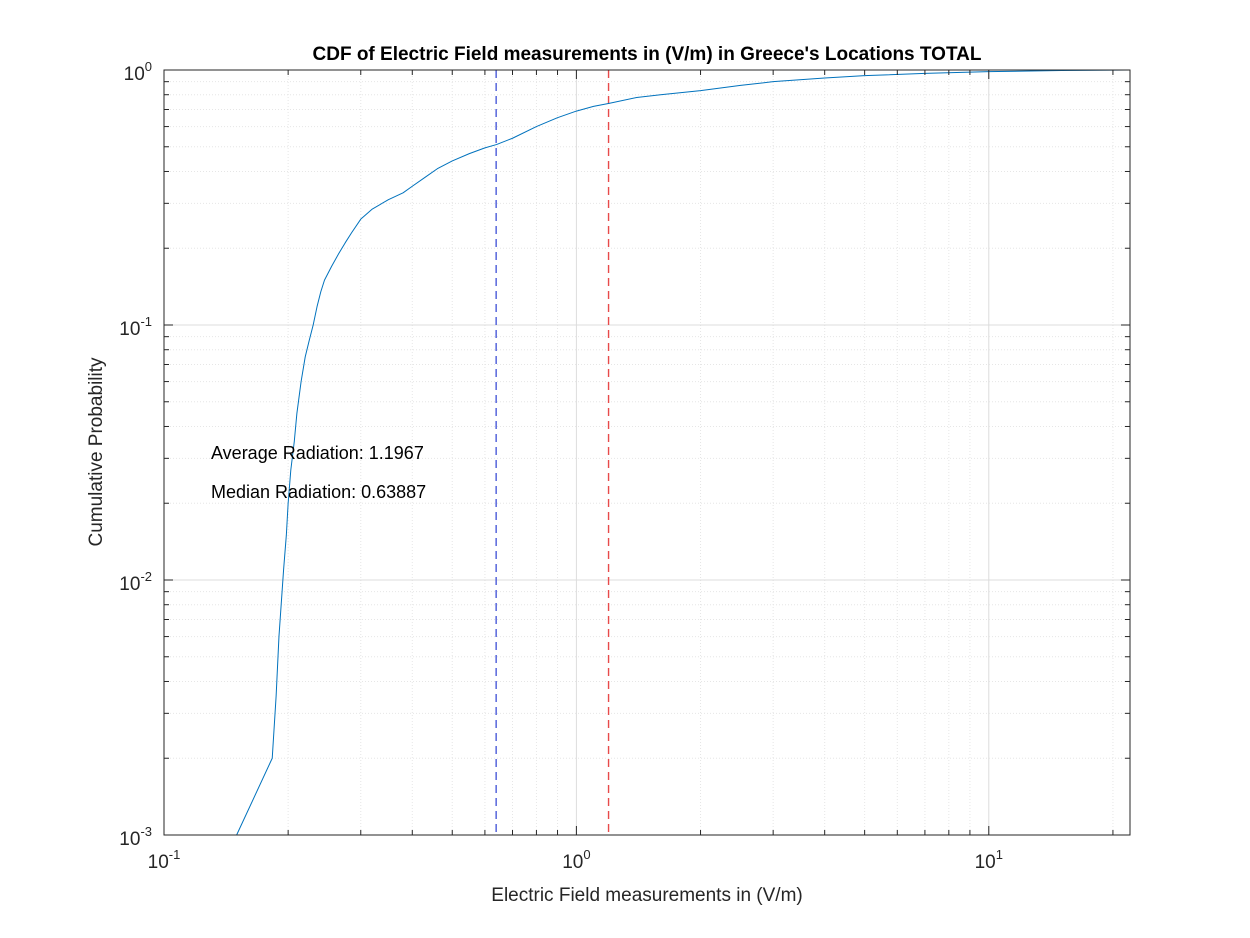 The width and height of the screenshot is (1250, 938). I want to click on y-tick-label: 10⁻³, so click(135, 837).